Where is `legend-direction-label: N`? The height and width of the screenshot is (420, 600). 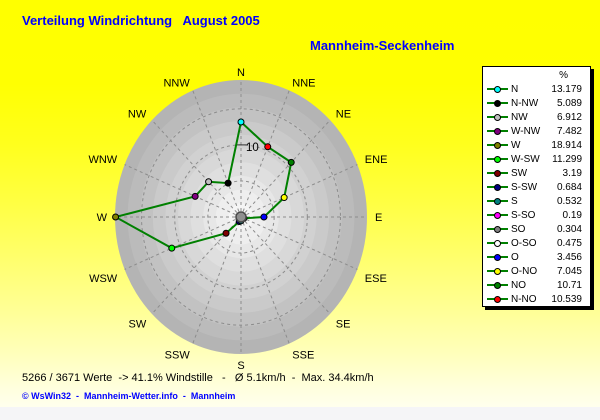
legend-direction-label: N is located at coordinates (515, 89).